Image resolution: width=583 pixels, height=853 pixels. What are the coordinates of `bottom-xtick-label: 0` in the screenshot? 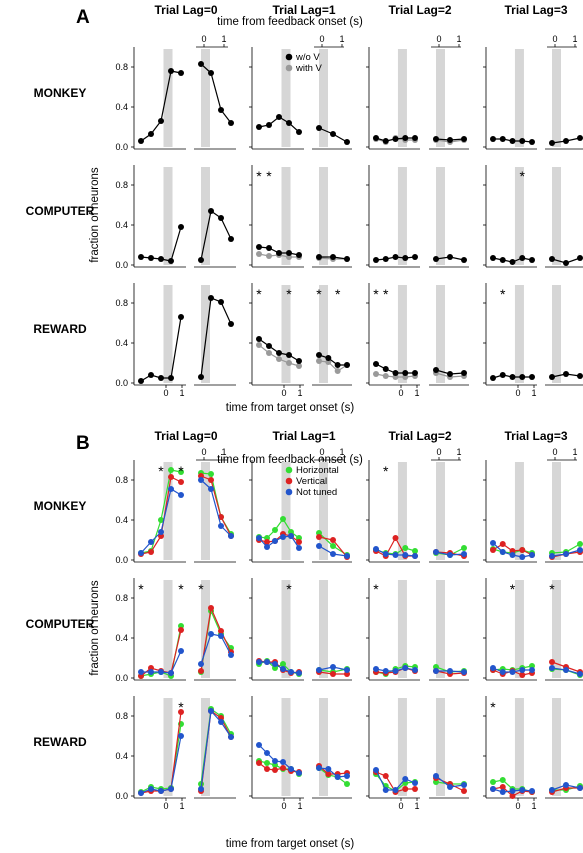 It's located at (400, 806).